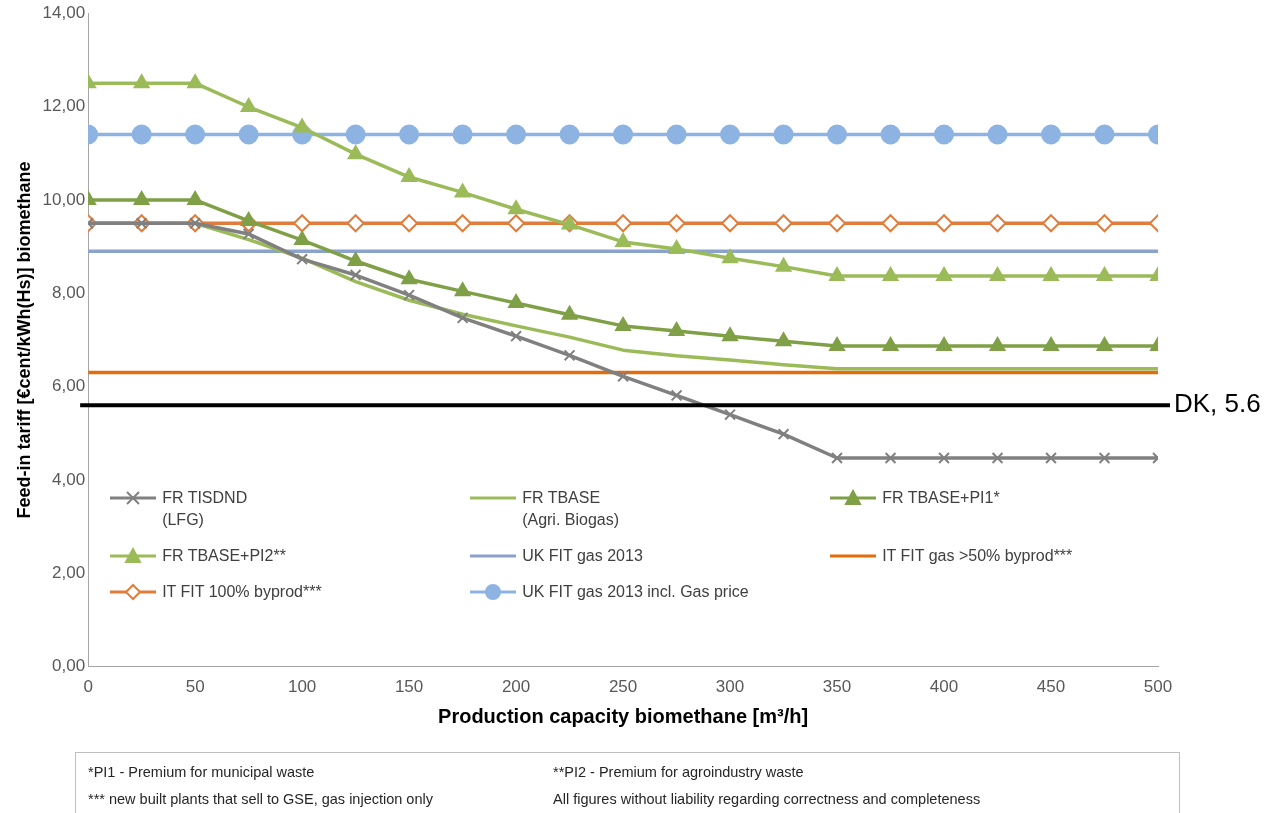  I want to click on text: All figures without liability regarding correctness and completeness, so click(767, 799).